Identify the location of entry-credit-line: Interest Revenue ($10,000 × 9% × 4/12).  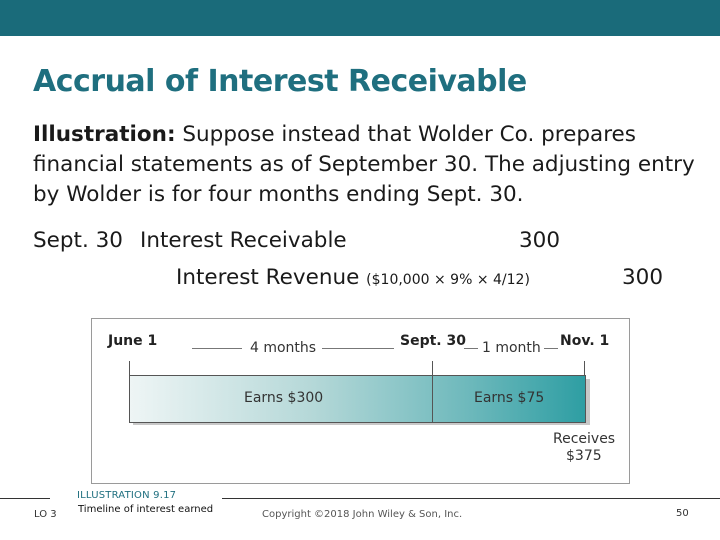
(353, 277).